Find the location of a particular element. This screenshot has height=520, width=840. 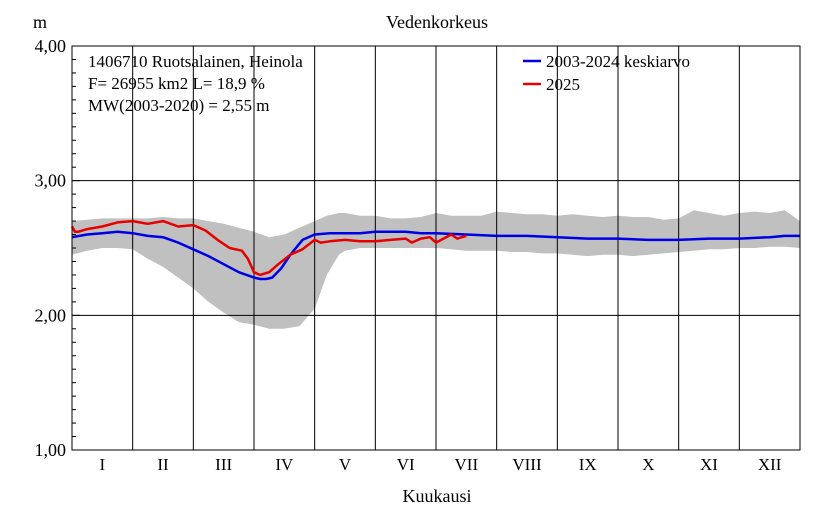

info-area: F= 26955 km2 L= 18,9 % is located at coordinates (176, 83).